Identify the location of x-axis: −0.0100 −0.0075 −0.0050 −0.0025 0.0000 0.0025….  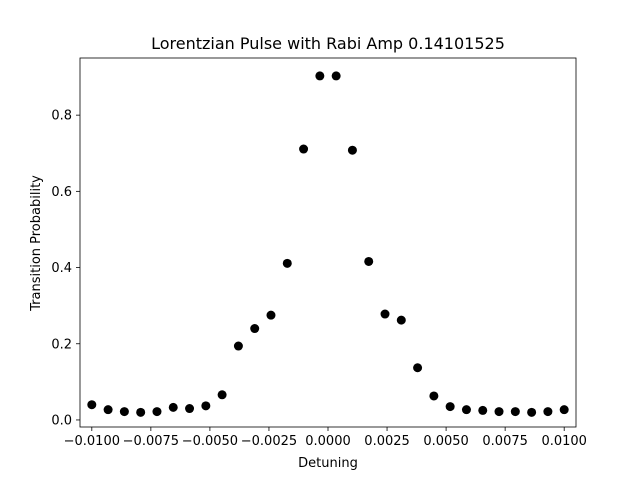
(325, 438).